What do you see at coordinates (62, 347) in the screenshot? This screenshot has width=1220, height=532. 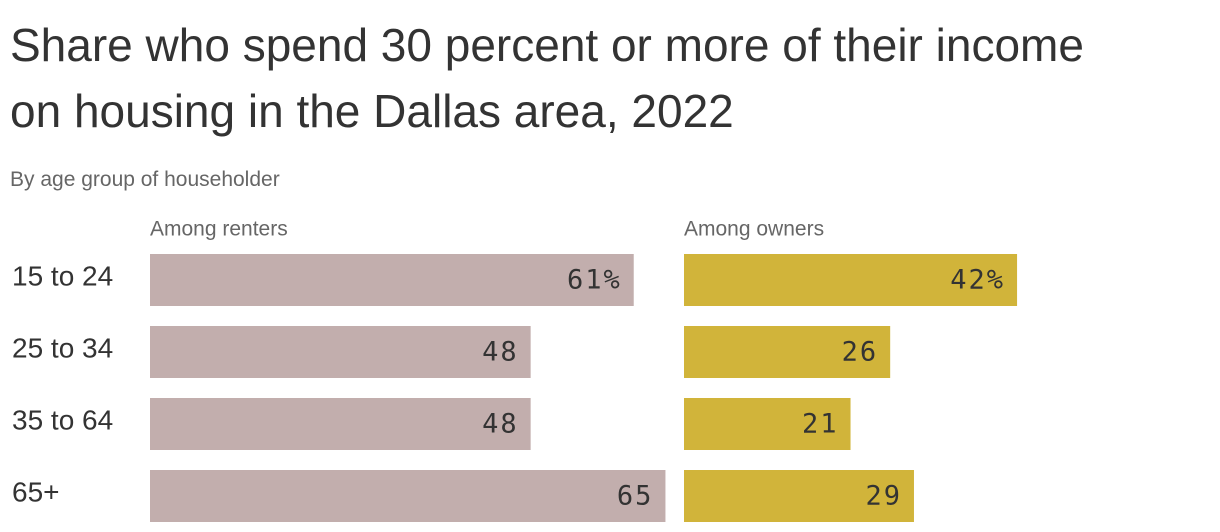 I see `category-label: 25 to 34` at bounding box center [62, 347].